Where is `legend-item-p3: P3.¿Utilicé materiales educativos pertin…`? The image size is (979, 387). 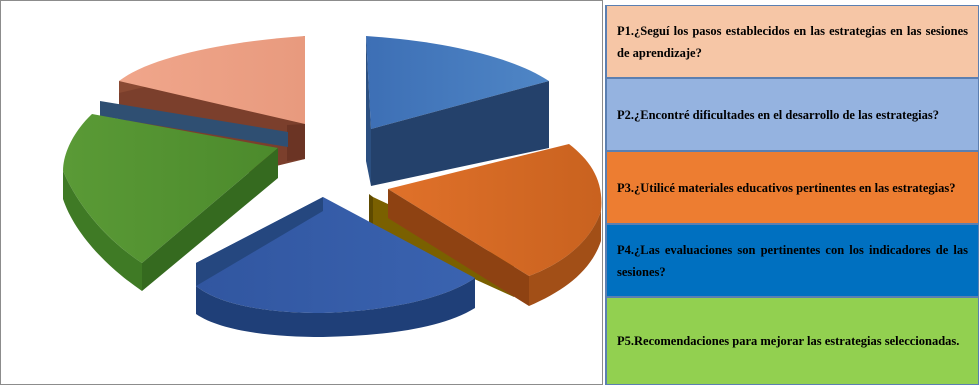
legend-item-p3: P3.¿Utilicé materiales educativos pertin… is located at coordinates (792, 187).